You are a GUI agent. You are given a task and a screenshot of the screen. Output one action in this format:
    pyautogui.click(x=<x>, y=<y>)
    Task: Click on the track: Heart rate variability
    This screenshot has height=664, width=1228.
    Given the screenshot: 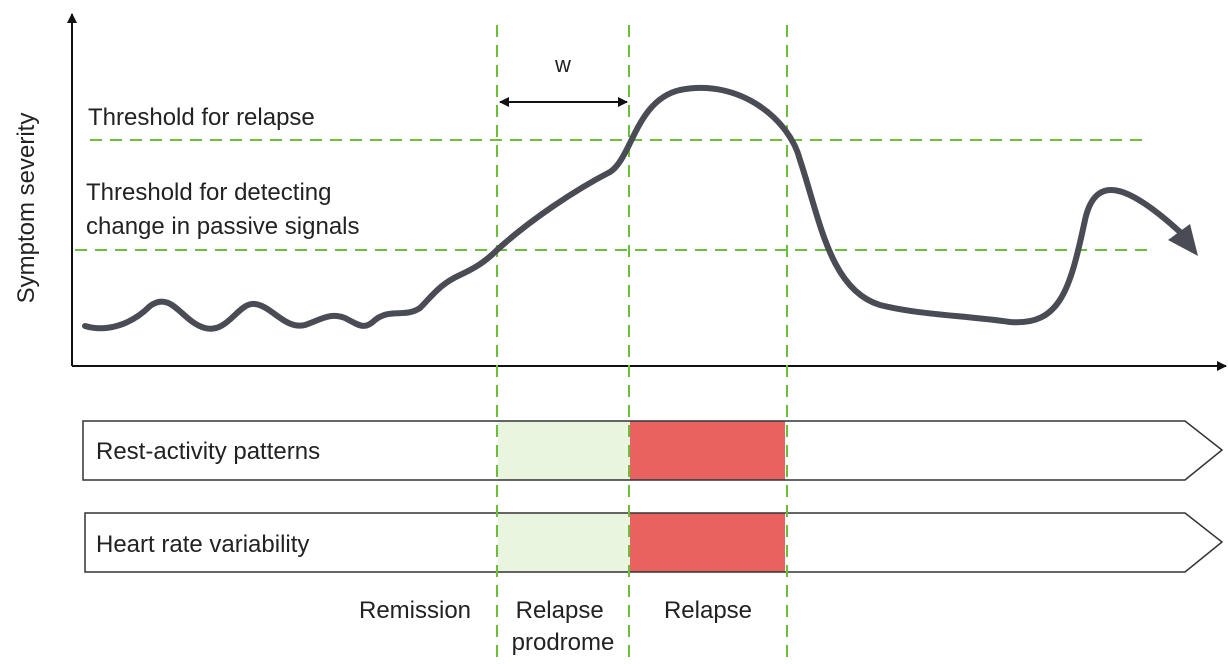 What is the action you would take?
    pyautogui.click(x=654, y=542)
    